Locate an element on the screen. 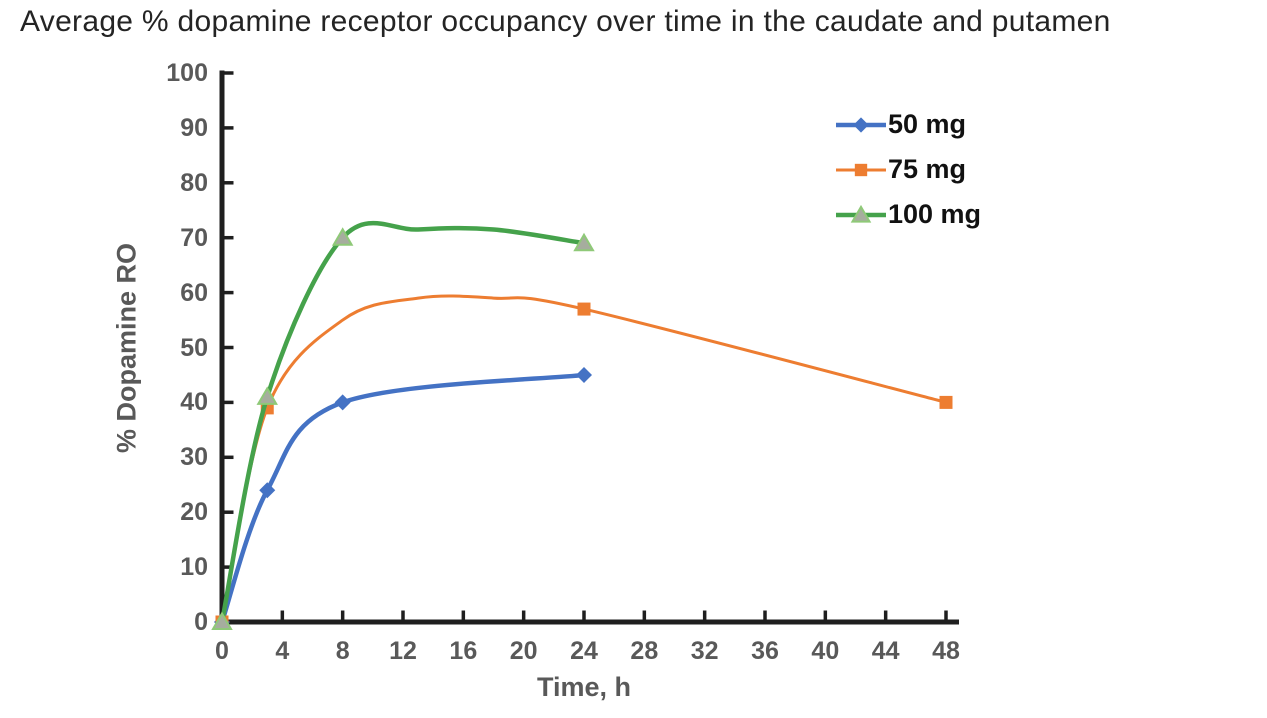 The width and height of the screenshot is (1267, 718). legend-key-diamond-icon is located at coordinates (861, 124).